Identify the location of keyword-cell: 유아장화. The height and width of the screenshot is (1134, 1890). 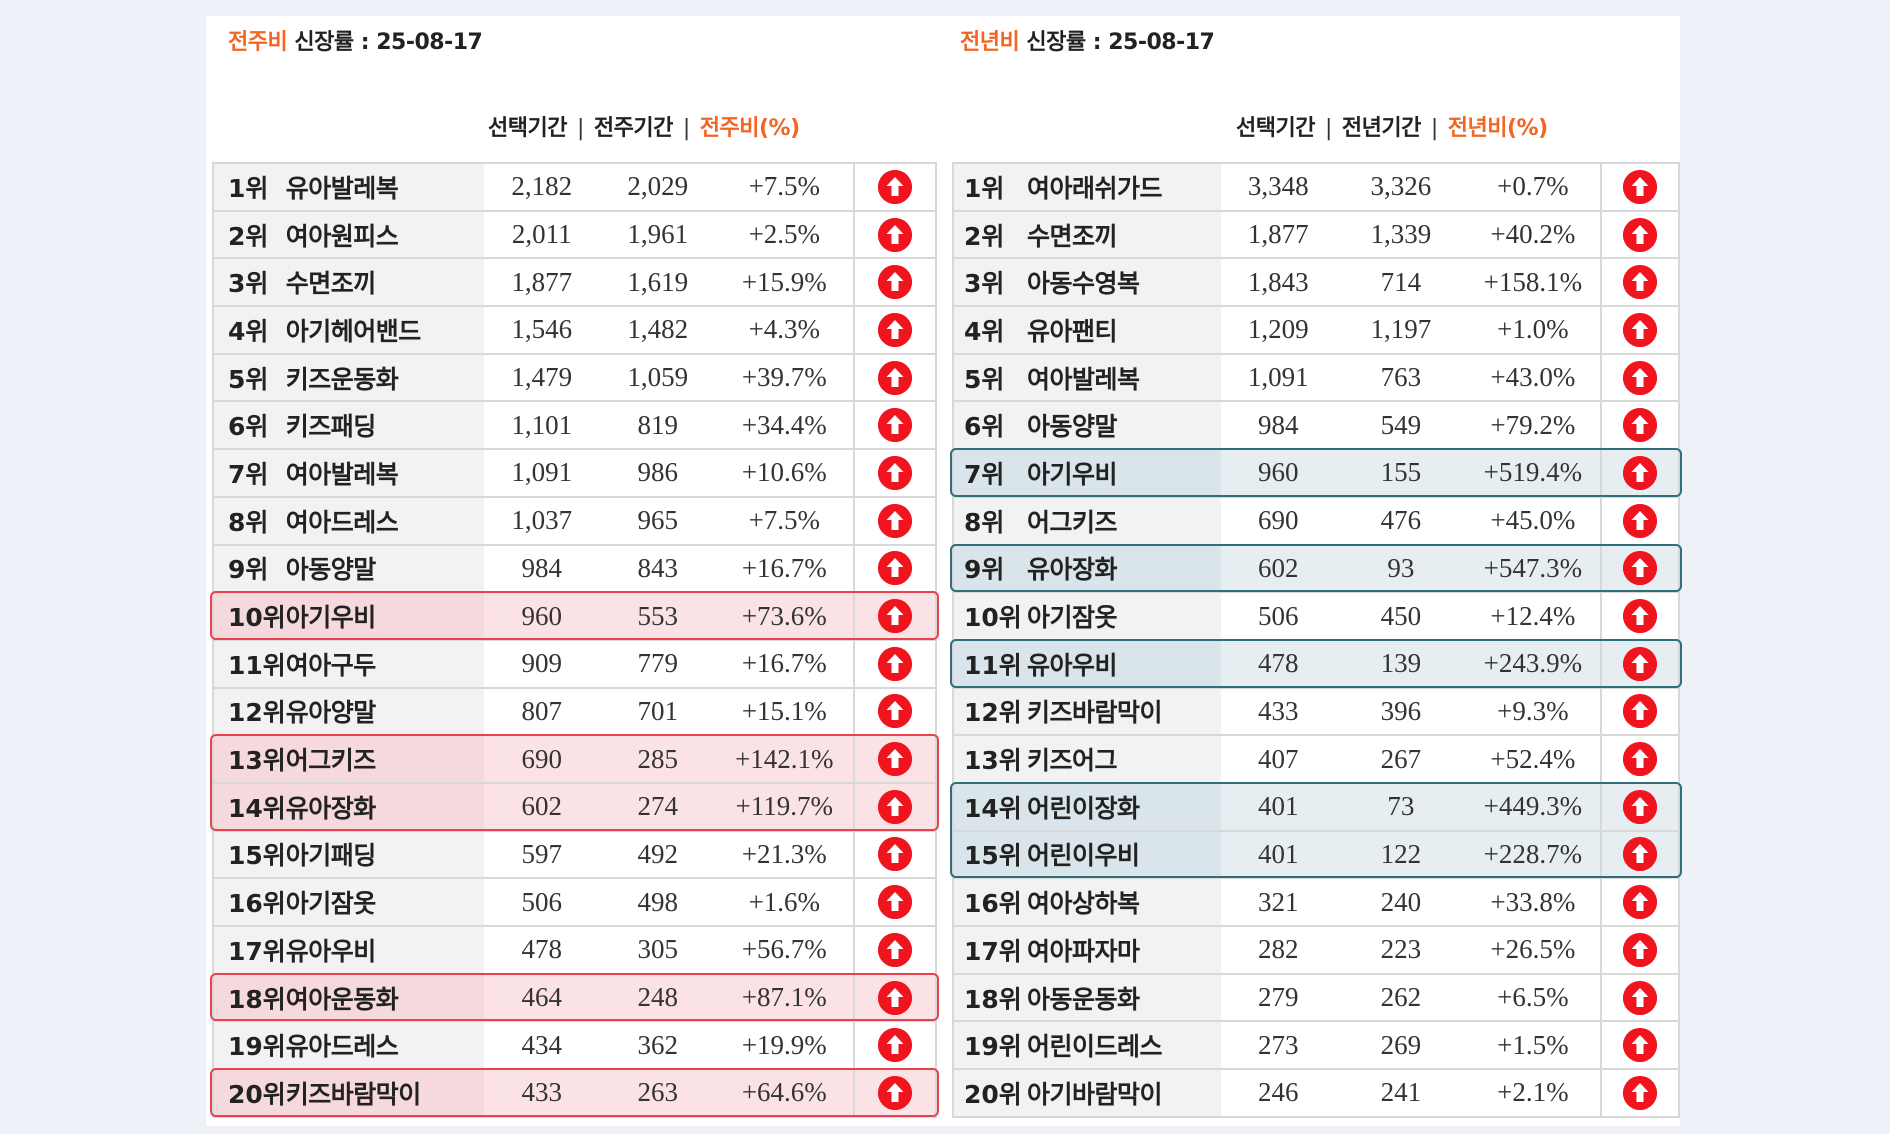
(384, 807).